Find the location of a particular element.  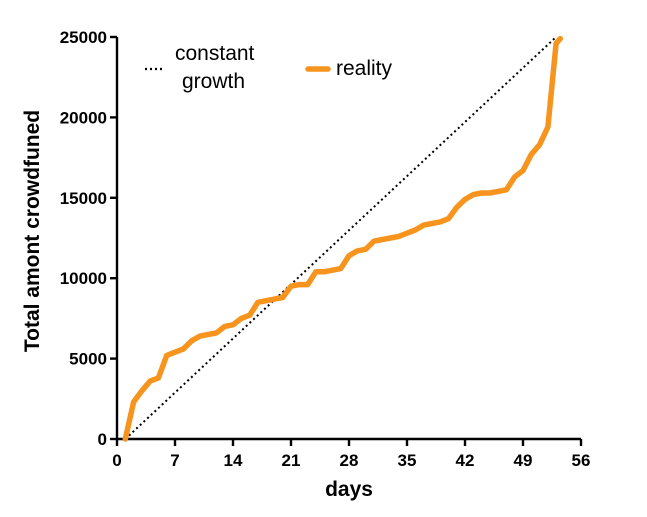

x-tick-label-21: 21 is located at coordinates (291, 460).